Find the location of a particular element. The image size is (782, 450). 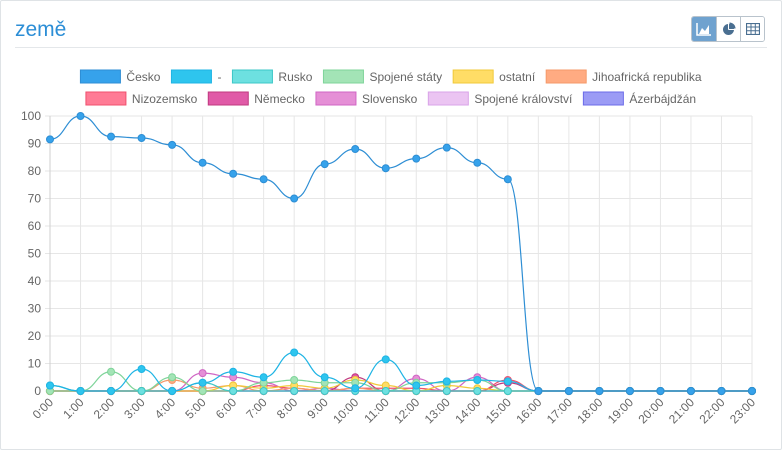

legend-label: Slovensko is located at coordinates (390, 99).